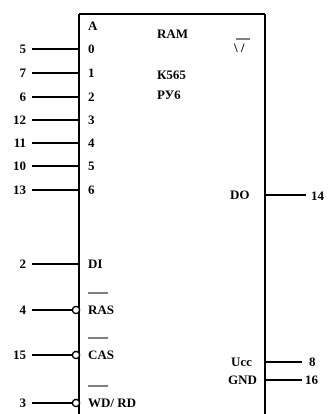 The height and width of the screenshot is (414, 333). I want to click on pin-label-a3: 3, so click(91, 119).